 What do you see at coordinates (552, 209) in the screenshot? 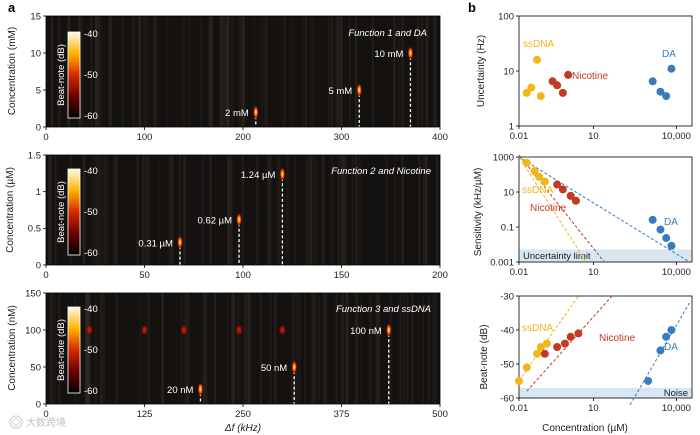
I see `fit-line-ssdna` at bounding box center [552, 209].